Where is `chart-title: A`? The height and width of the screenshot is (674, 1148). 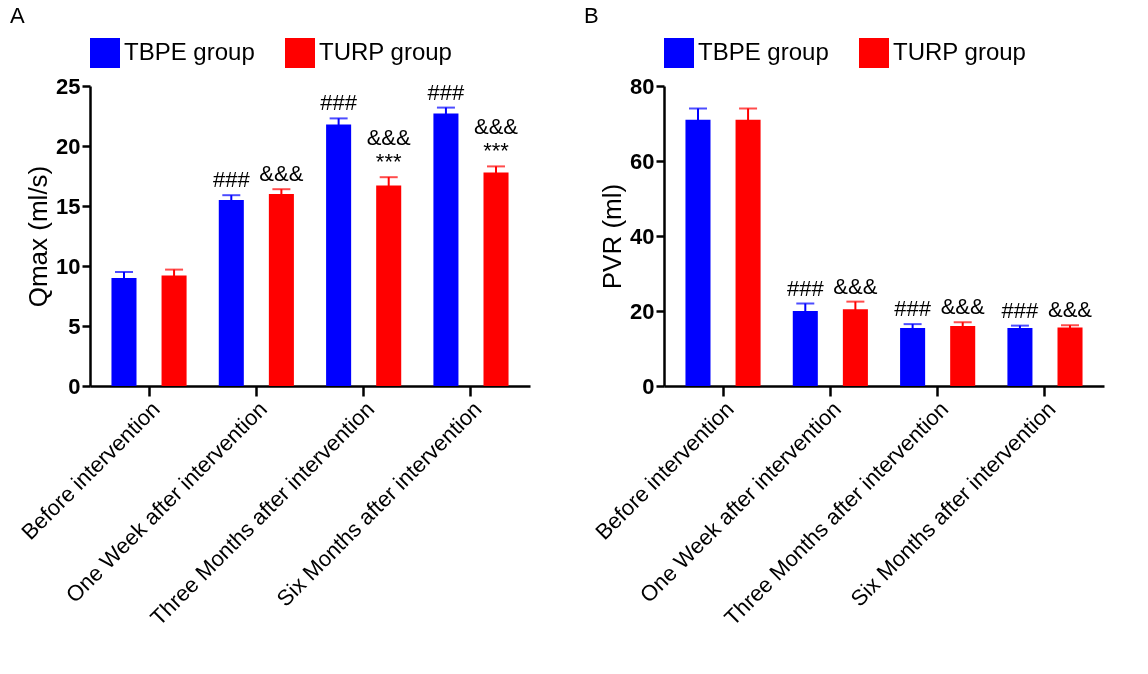
chart-title: A is located at coordinates (17, 15).